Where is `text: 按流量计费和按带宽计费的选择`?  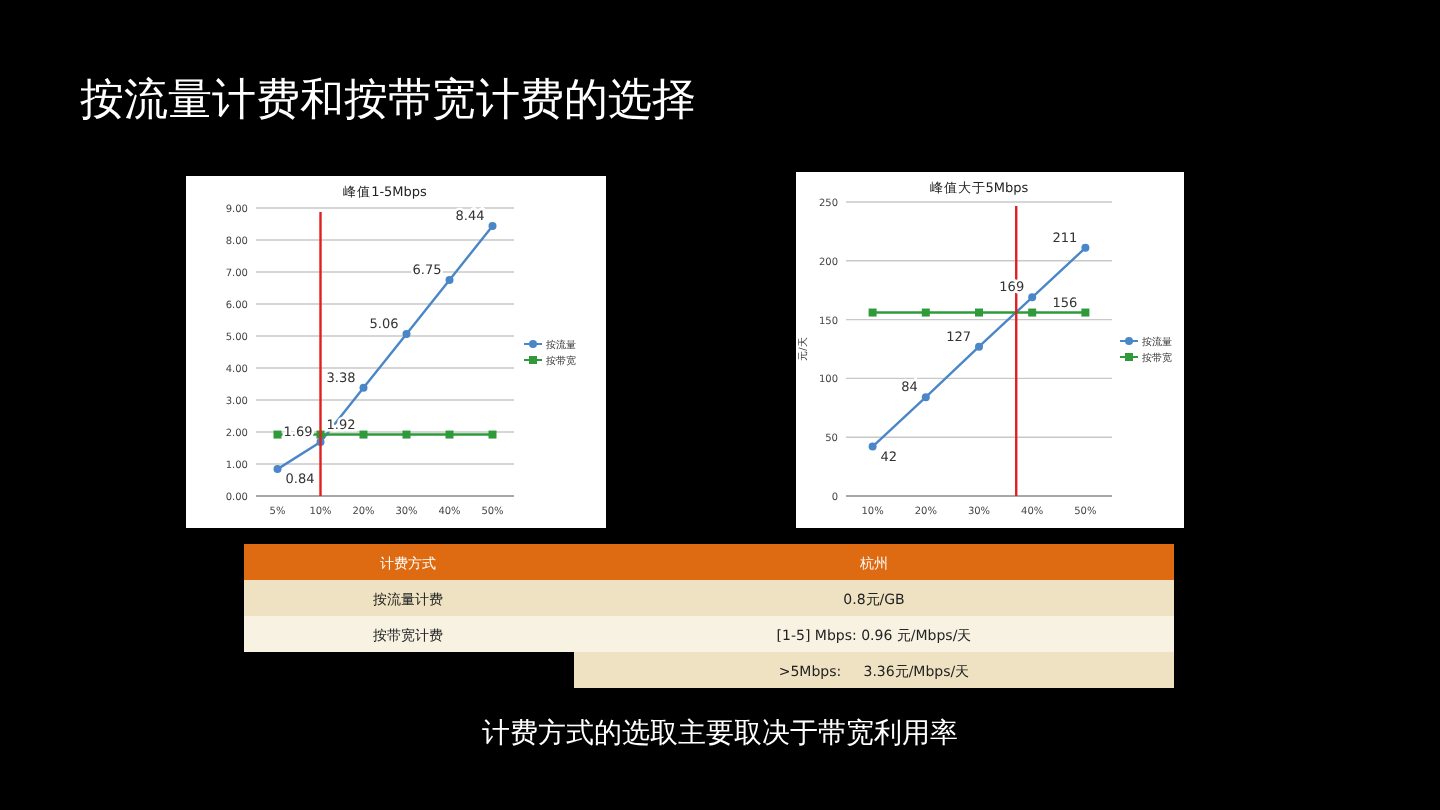 text: 按流量计费和按带宽计费的选择 is located at coordinates (388, 101).